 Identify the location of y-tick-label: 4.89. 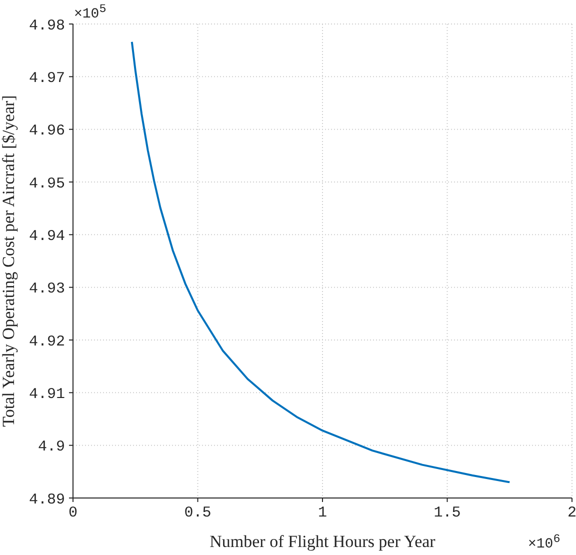
(46, 499).